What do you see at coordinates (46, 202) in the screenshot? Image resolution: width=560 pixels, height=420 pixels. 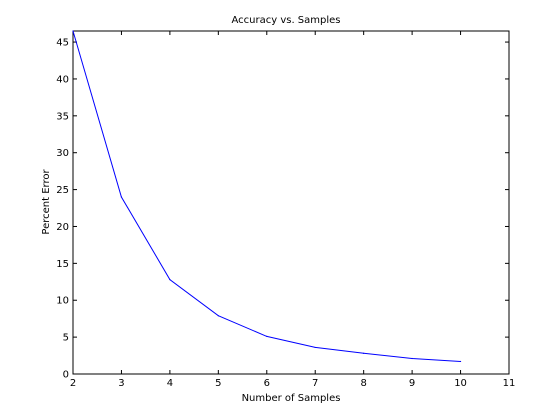 I see `y-axis-label: Percent Error` at bounding box center [46, 202].